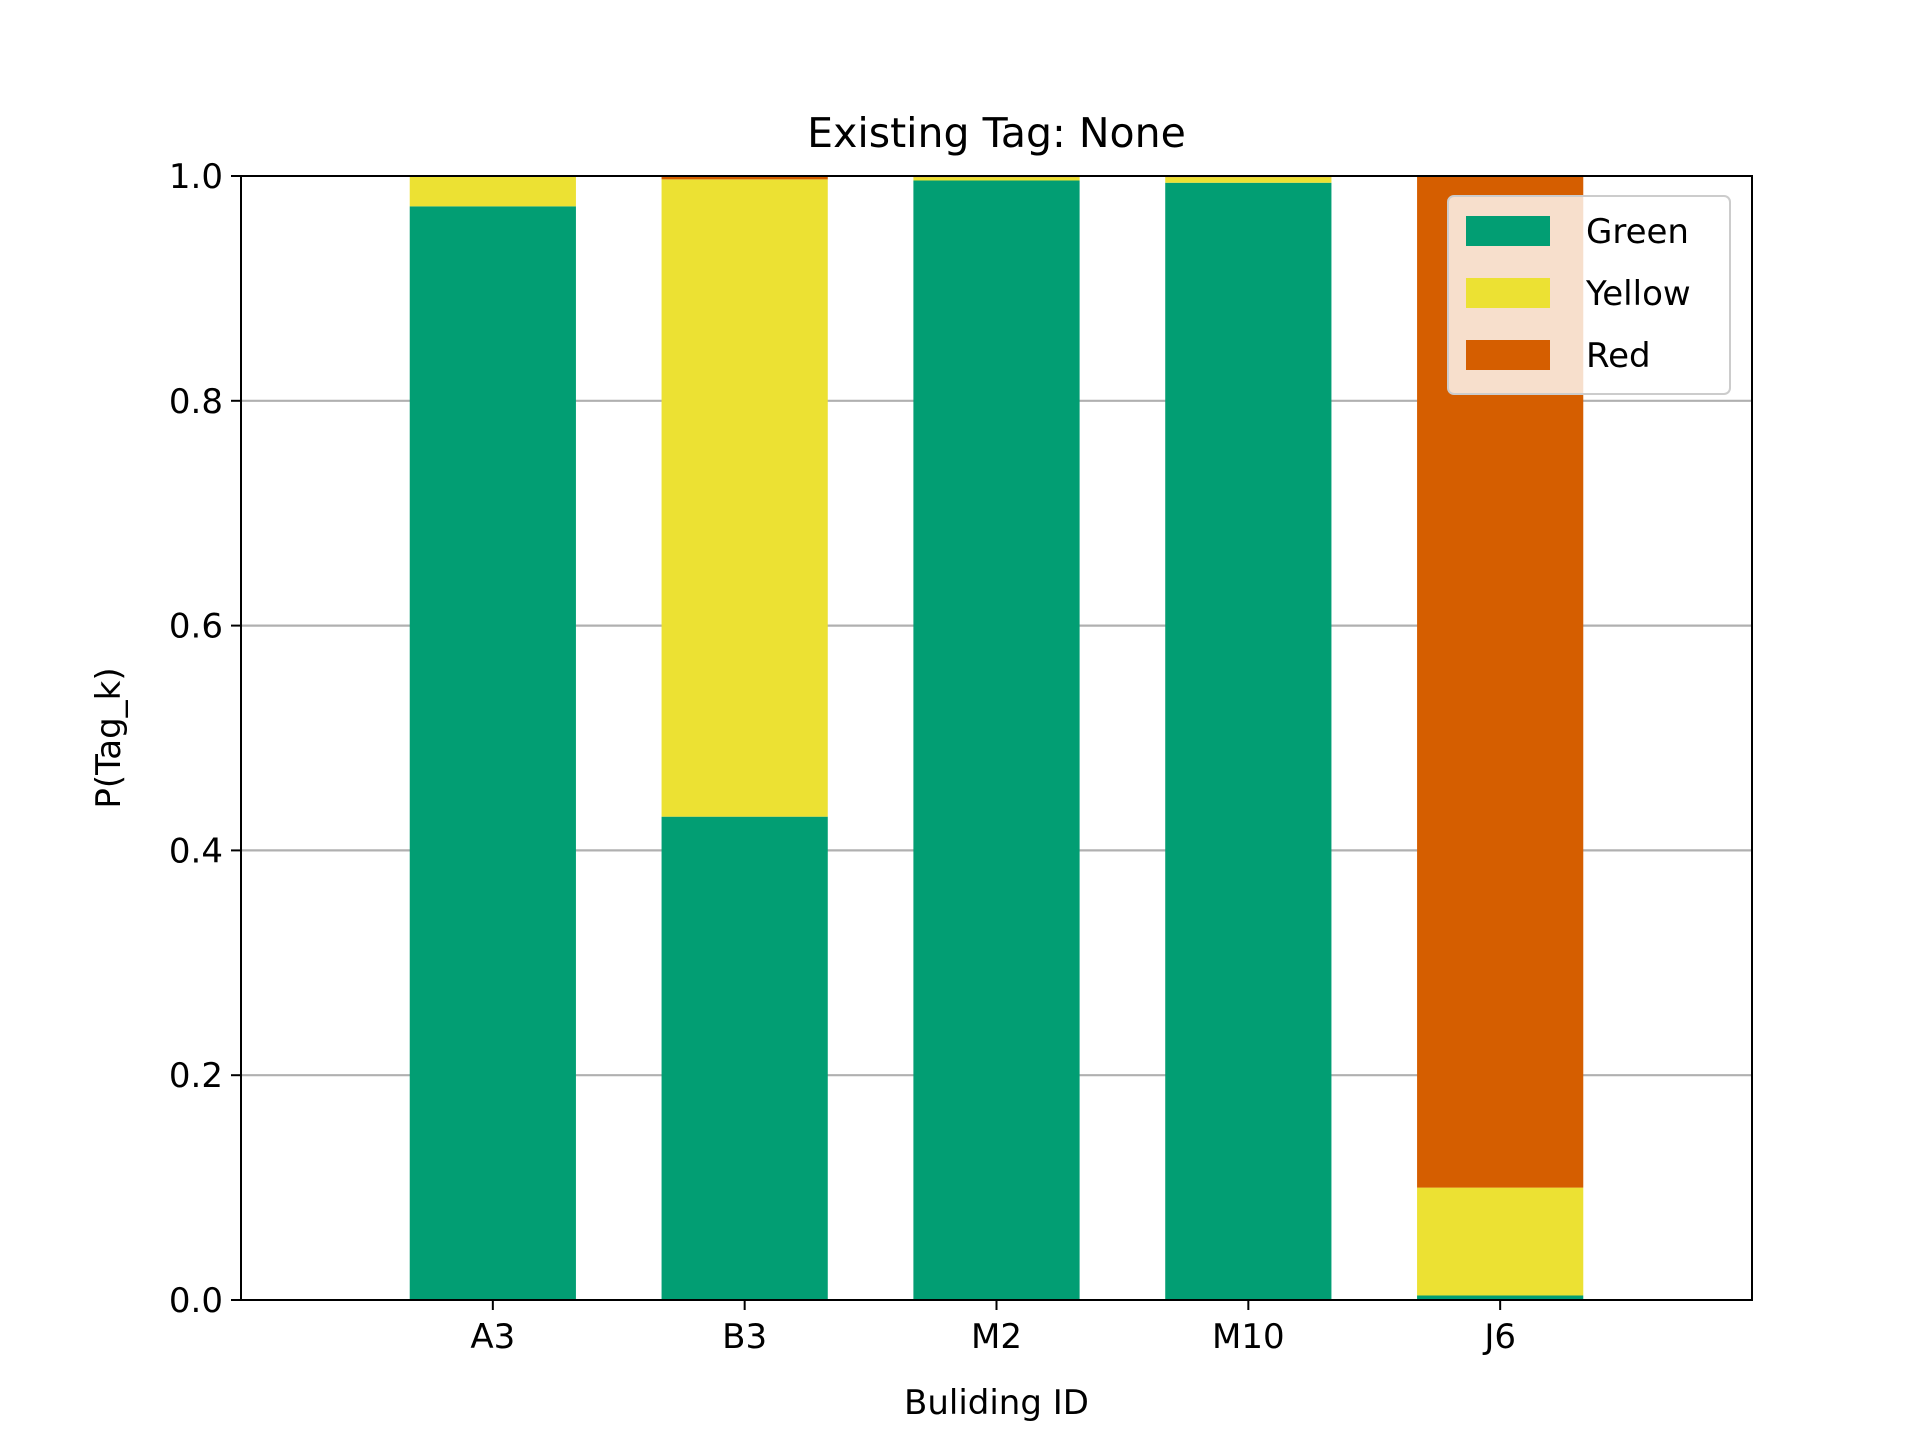 The image size is (1920, 1440). I want to click on bar-yellow-j6, so click(1500, 1241).